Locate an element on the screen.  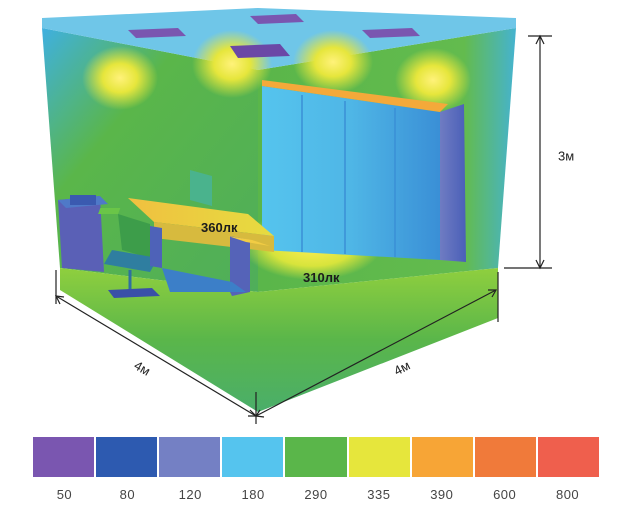
desk-return-top is located at coordinates (249, 241).